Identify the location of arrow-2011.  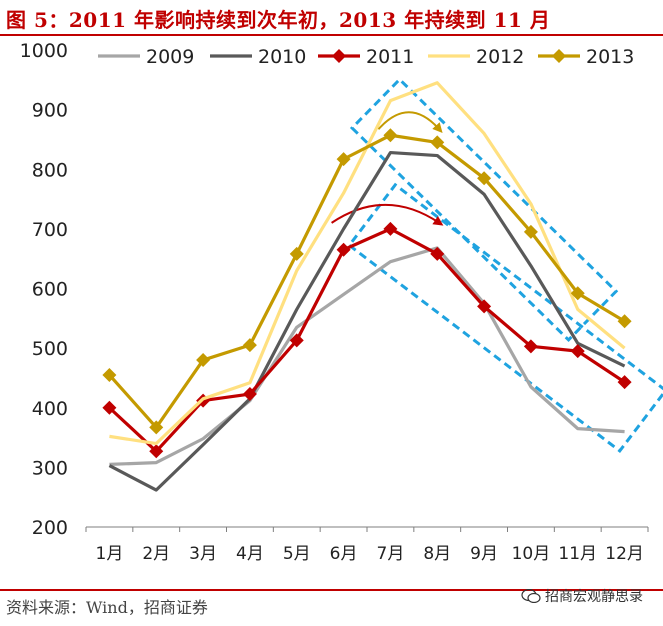
(387, 214).